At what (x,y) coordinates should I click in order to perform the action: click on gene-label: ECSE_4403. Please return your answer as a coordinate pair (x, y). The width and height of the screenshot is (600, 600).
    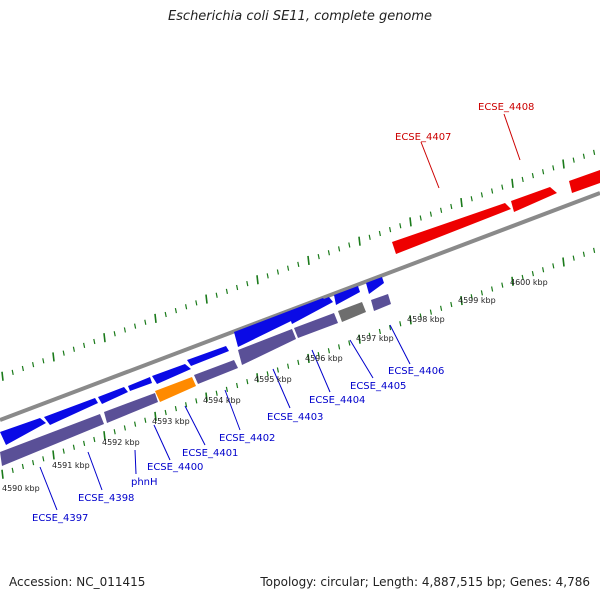
    Looking at the image, I should click on (295, 417).